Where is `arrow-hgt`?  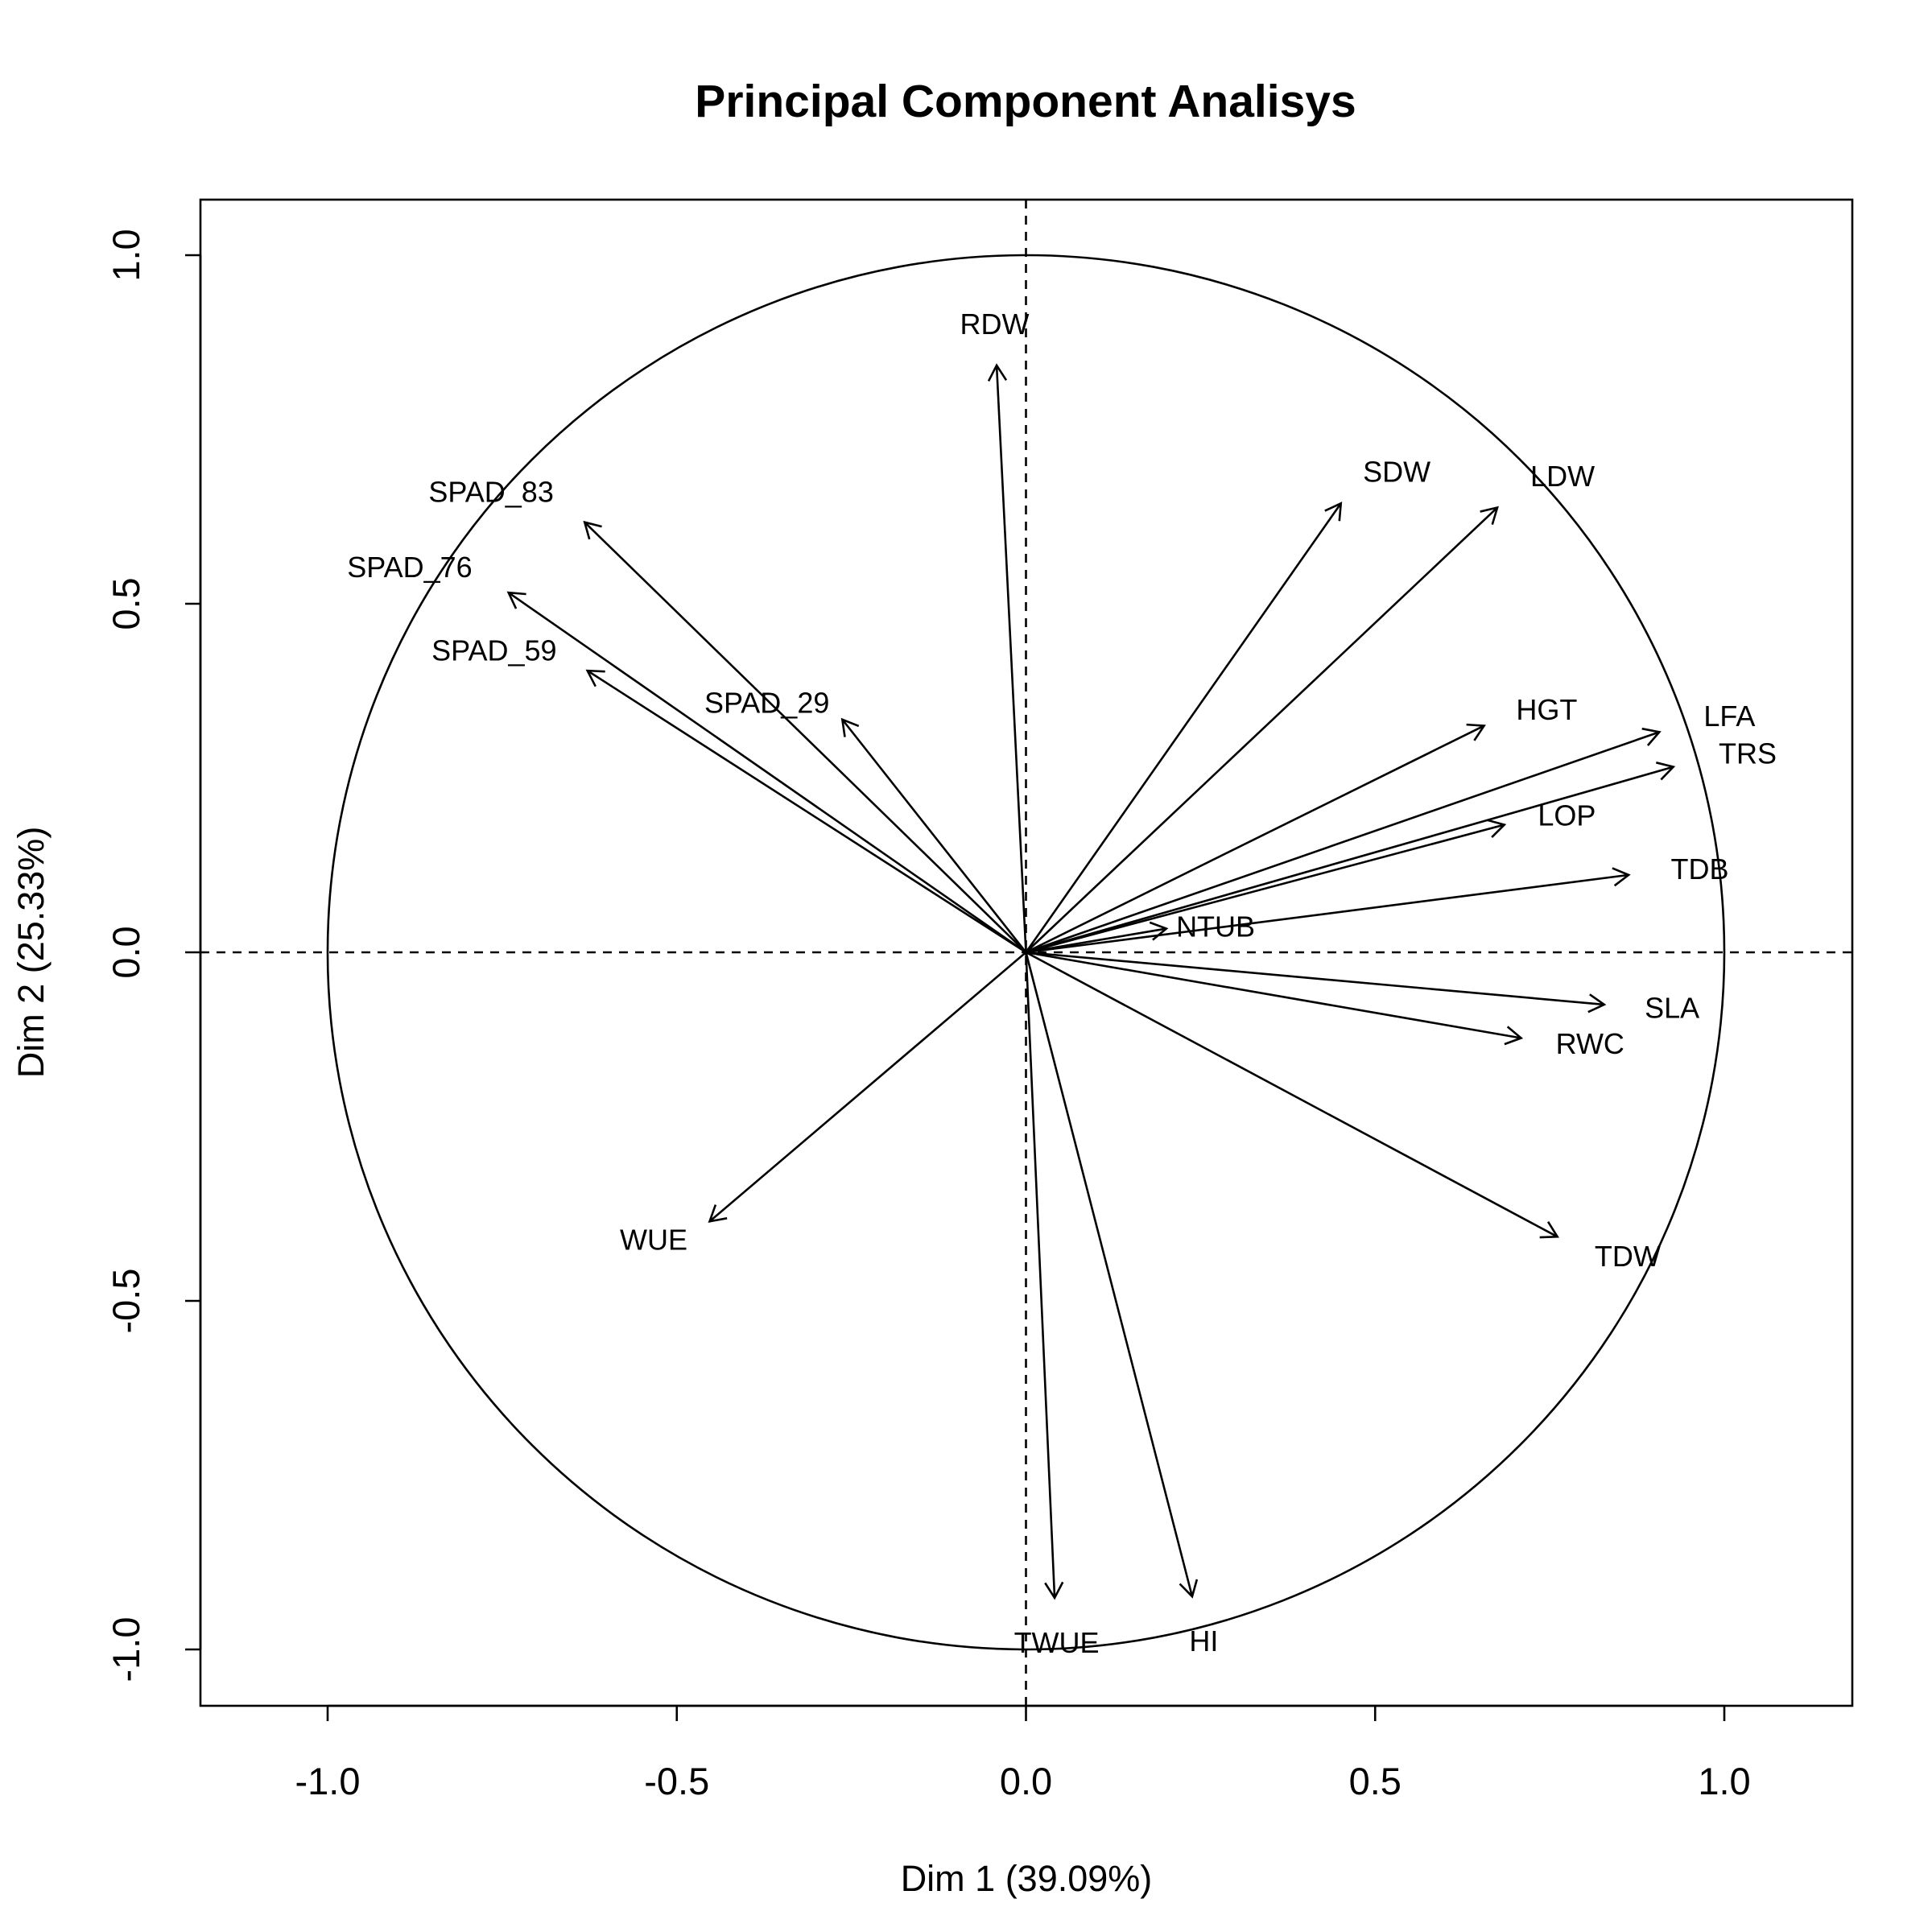
arrow-hgt is located at coordinates (1255, 838).